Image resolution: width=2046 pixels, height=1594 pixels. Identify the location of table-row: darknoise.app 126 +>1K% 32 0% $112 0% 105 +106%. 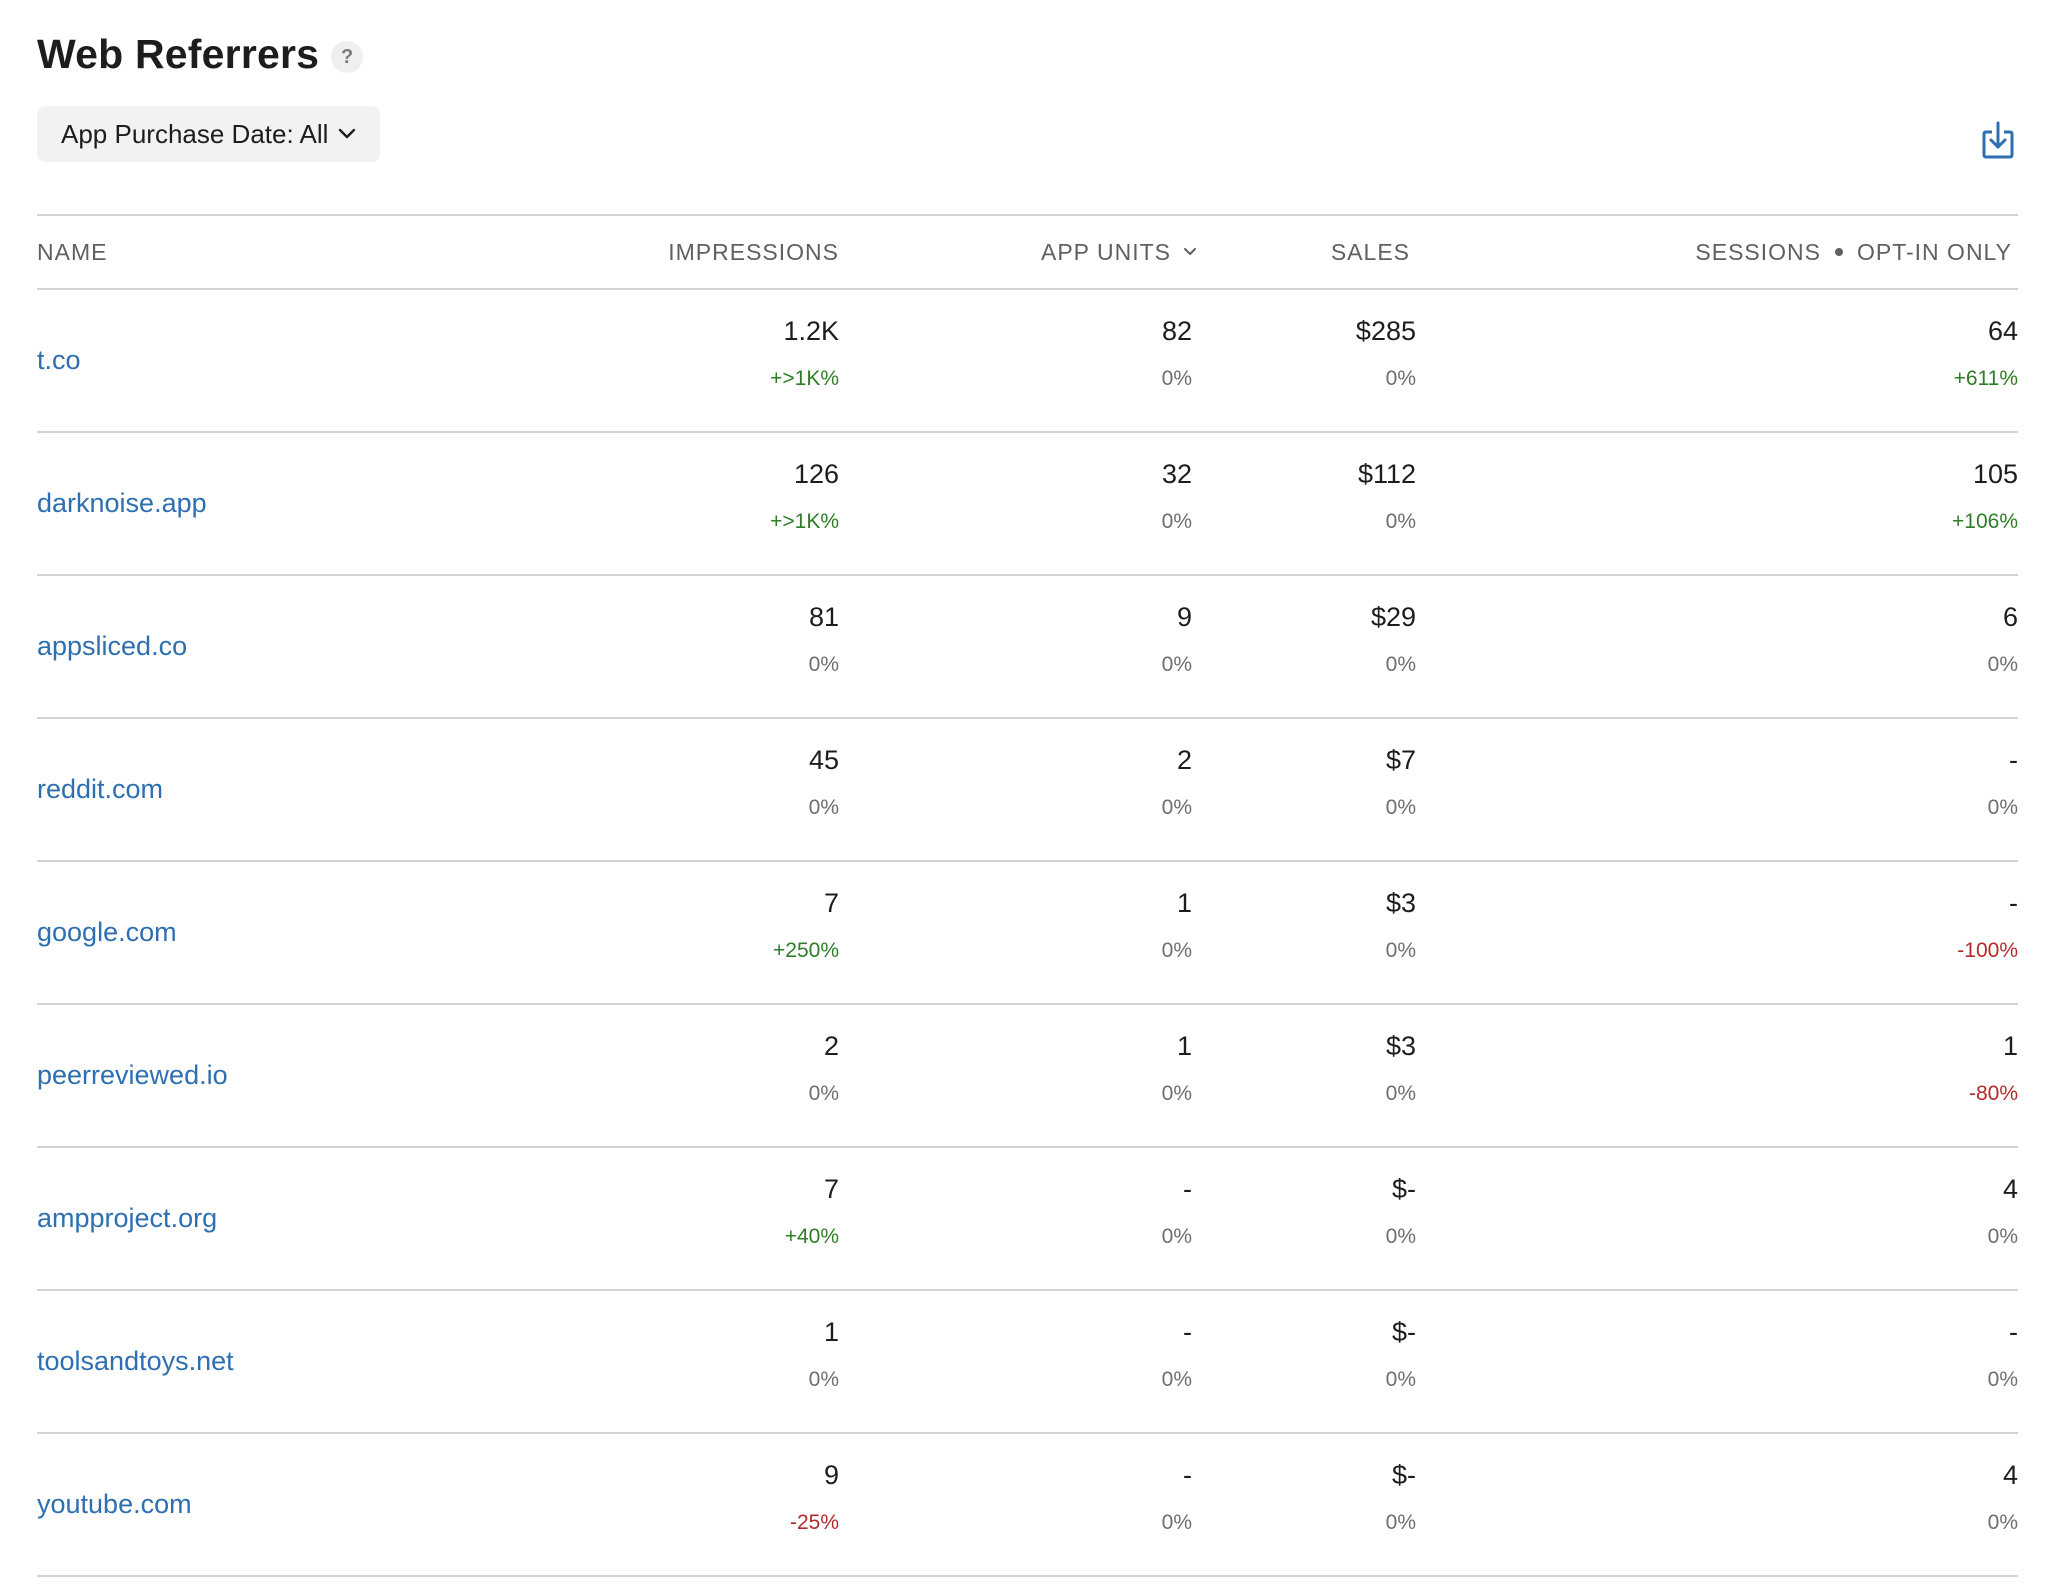
(1027, 504).